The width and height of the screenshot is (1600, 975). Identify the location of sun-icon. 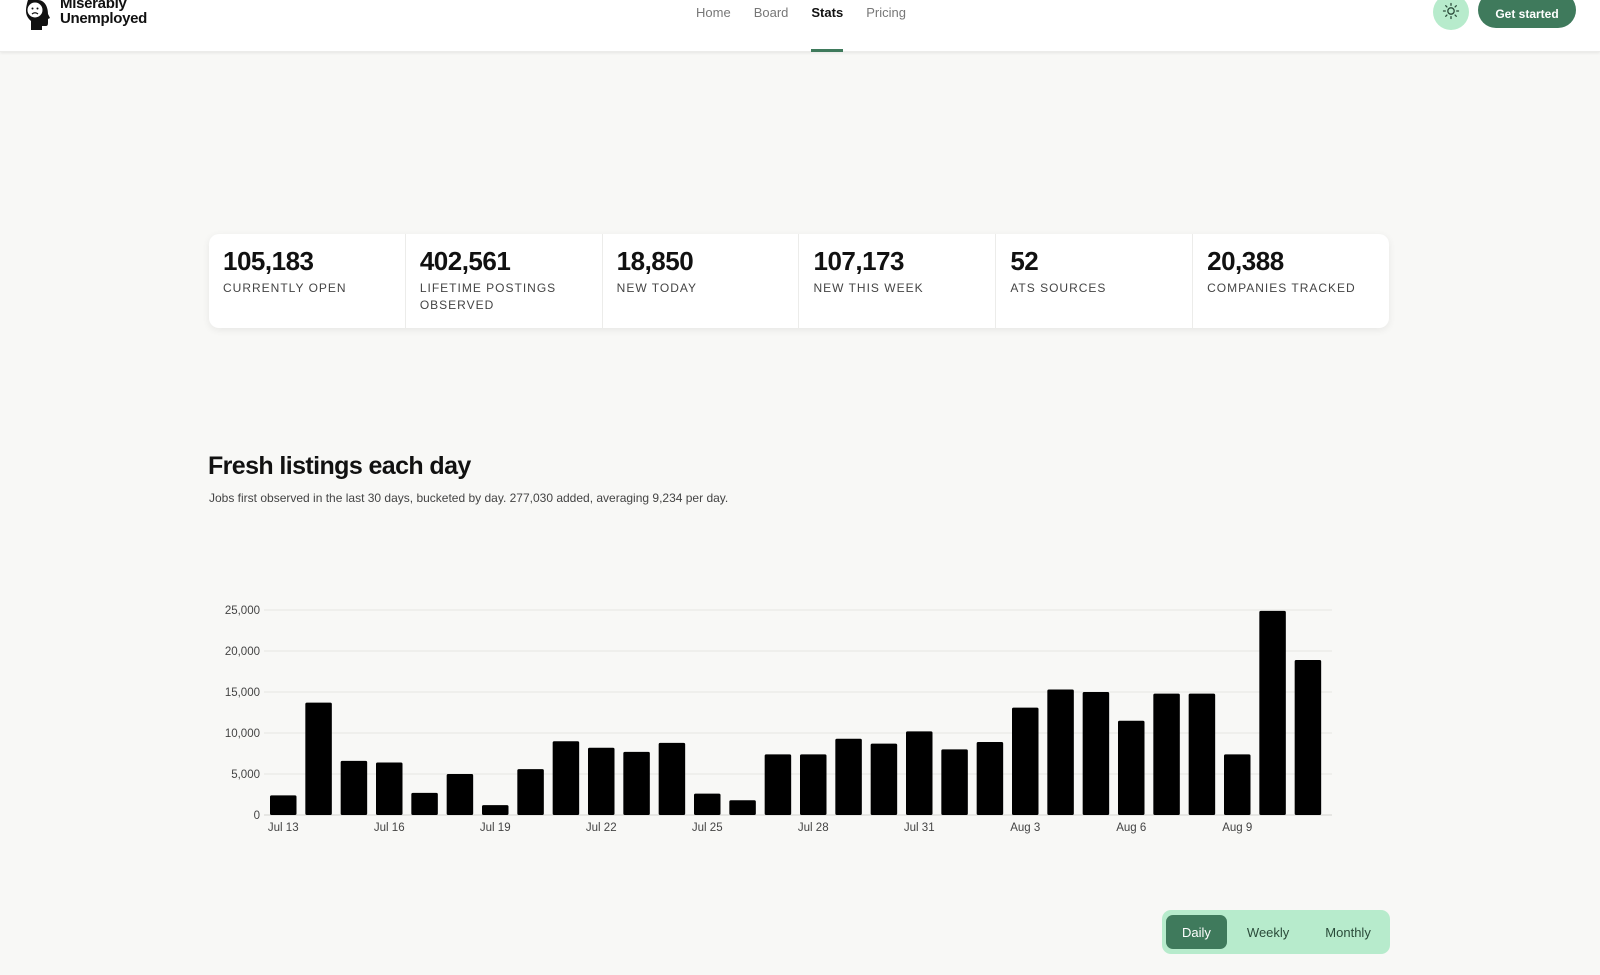
(1451, 12).